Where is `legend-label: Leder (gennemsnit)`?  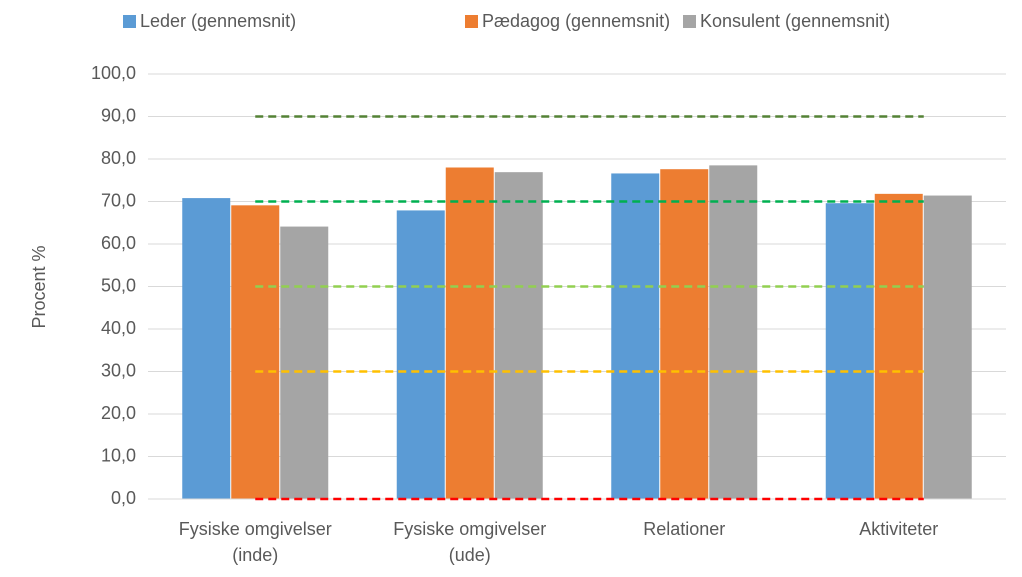 legend-label: Leder (gennemsnit) is located at coordinates (218, 21).